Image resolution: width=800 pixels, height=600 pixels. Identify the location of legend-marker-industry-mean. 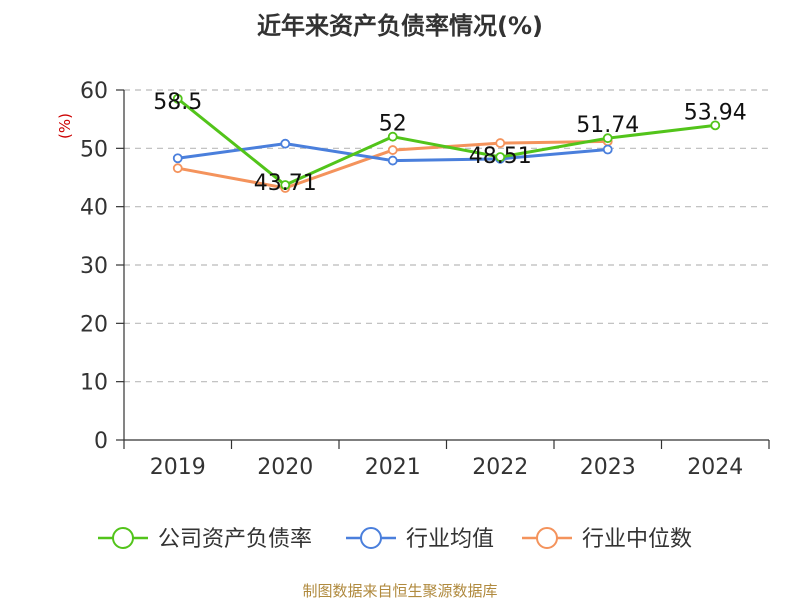
(371, 538).